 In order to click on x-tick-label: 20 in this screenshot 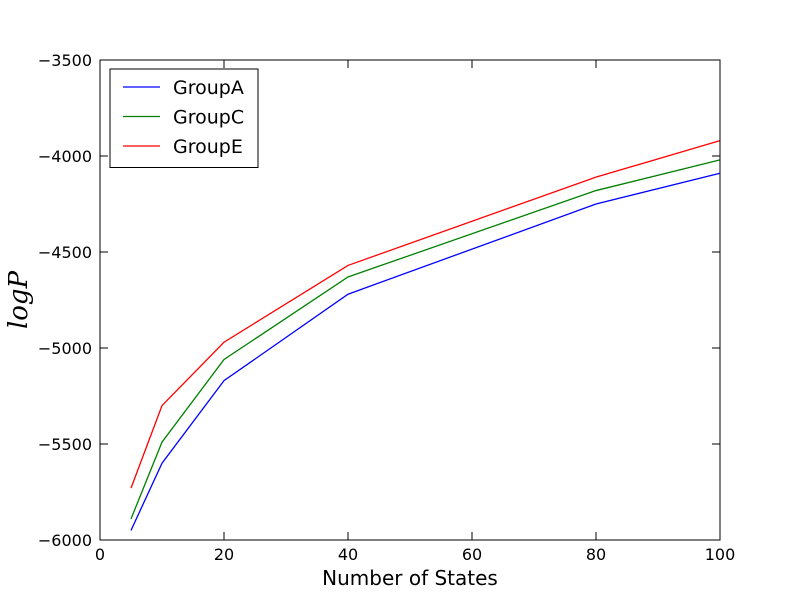, I will do `click(224, 554)`.